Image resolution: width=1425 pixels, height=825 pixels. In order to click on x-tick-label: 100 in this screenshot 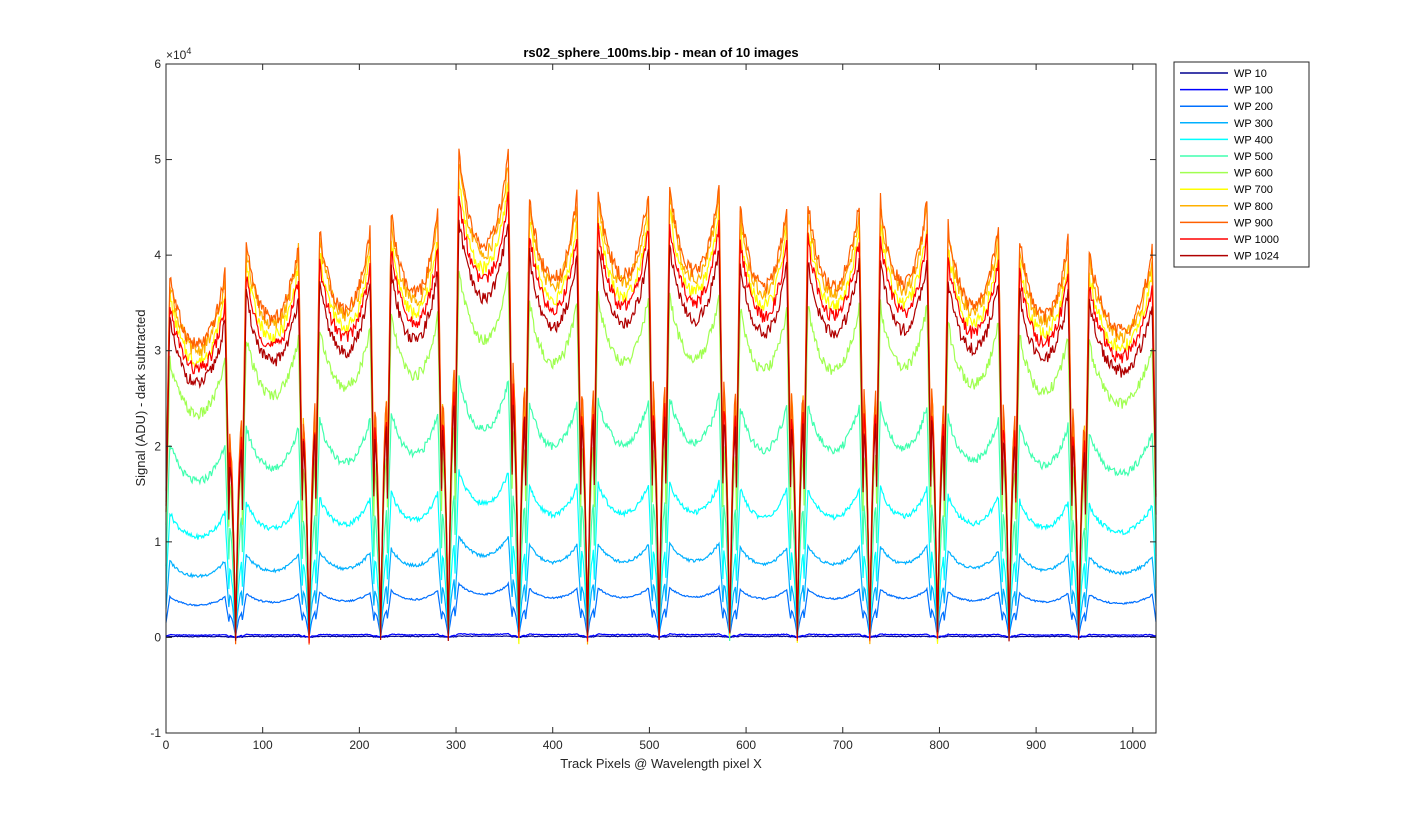, I will do `click(263, 745)`.